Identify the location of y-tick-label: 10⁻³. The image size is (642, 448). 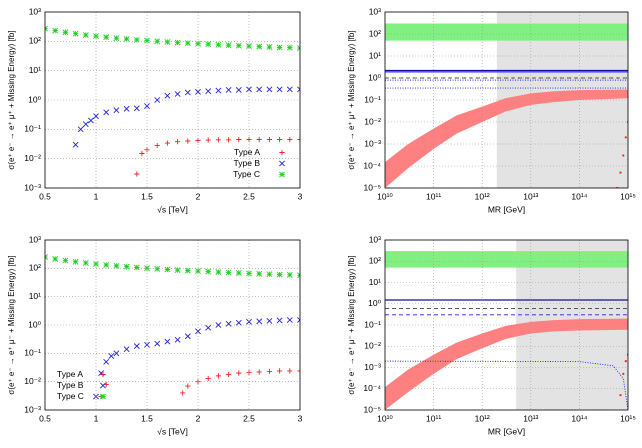
(32, 187).